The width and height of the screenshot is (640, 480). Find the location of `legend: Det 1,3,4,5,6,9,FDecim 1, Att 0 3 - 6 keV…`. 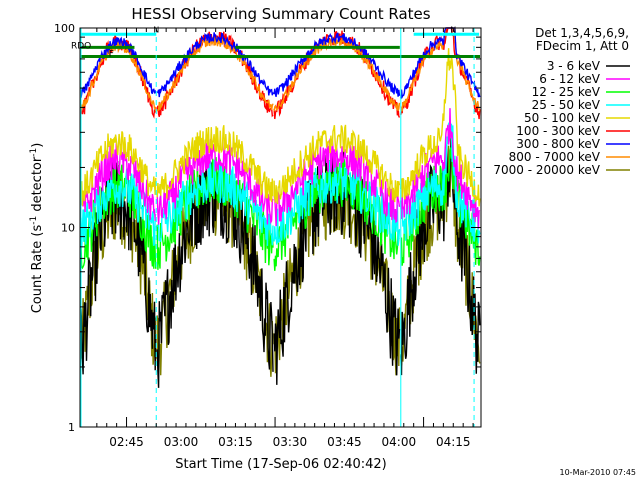

legend: Det 1,3,4,5,6,9,FDecim 1, Att 0 3 - 6 keV… is located at coordinates (561, 101).